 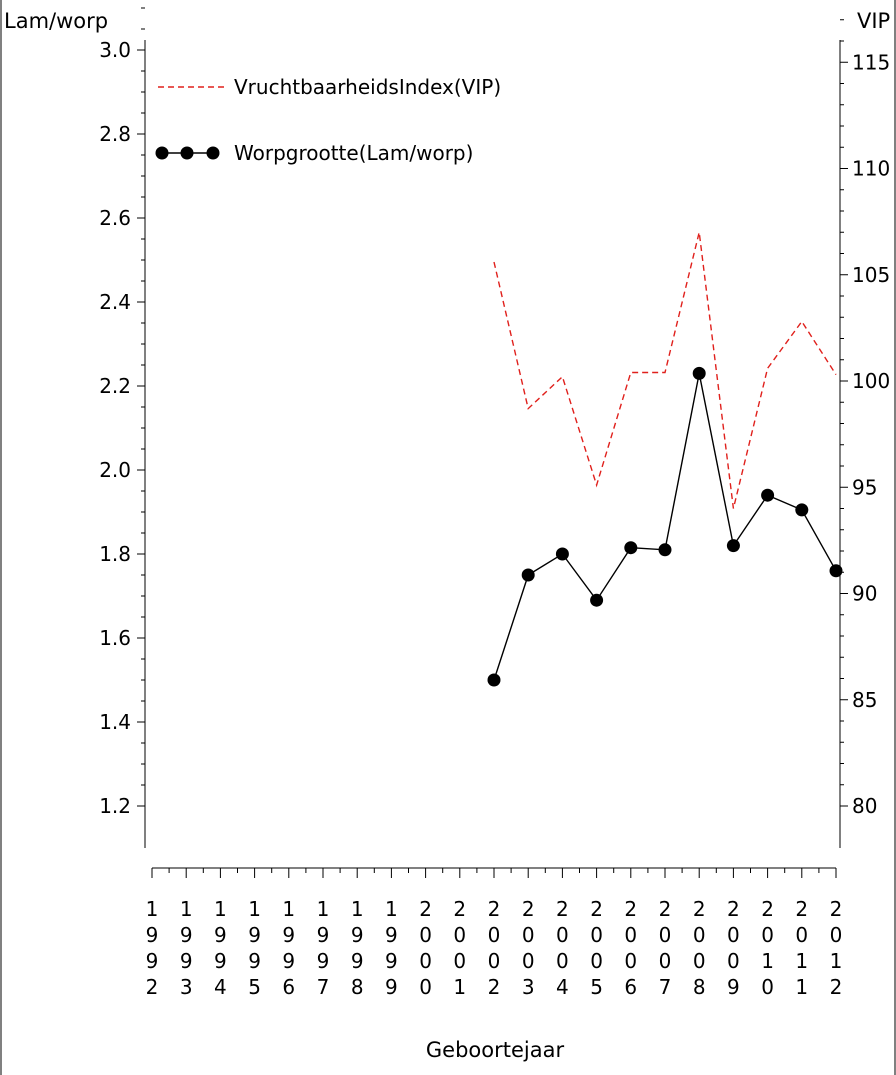 I want to click on right-tick-label: 100, so click(x=871, y=381).